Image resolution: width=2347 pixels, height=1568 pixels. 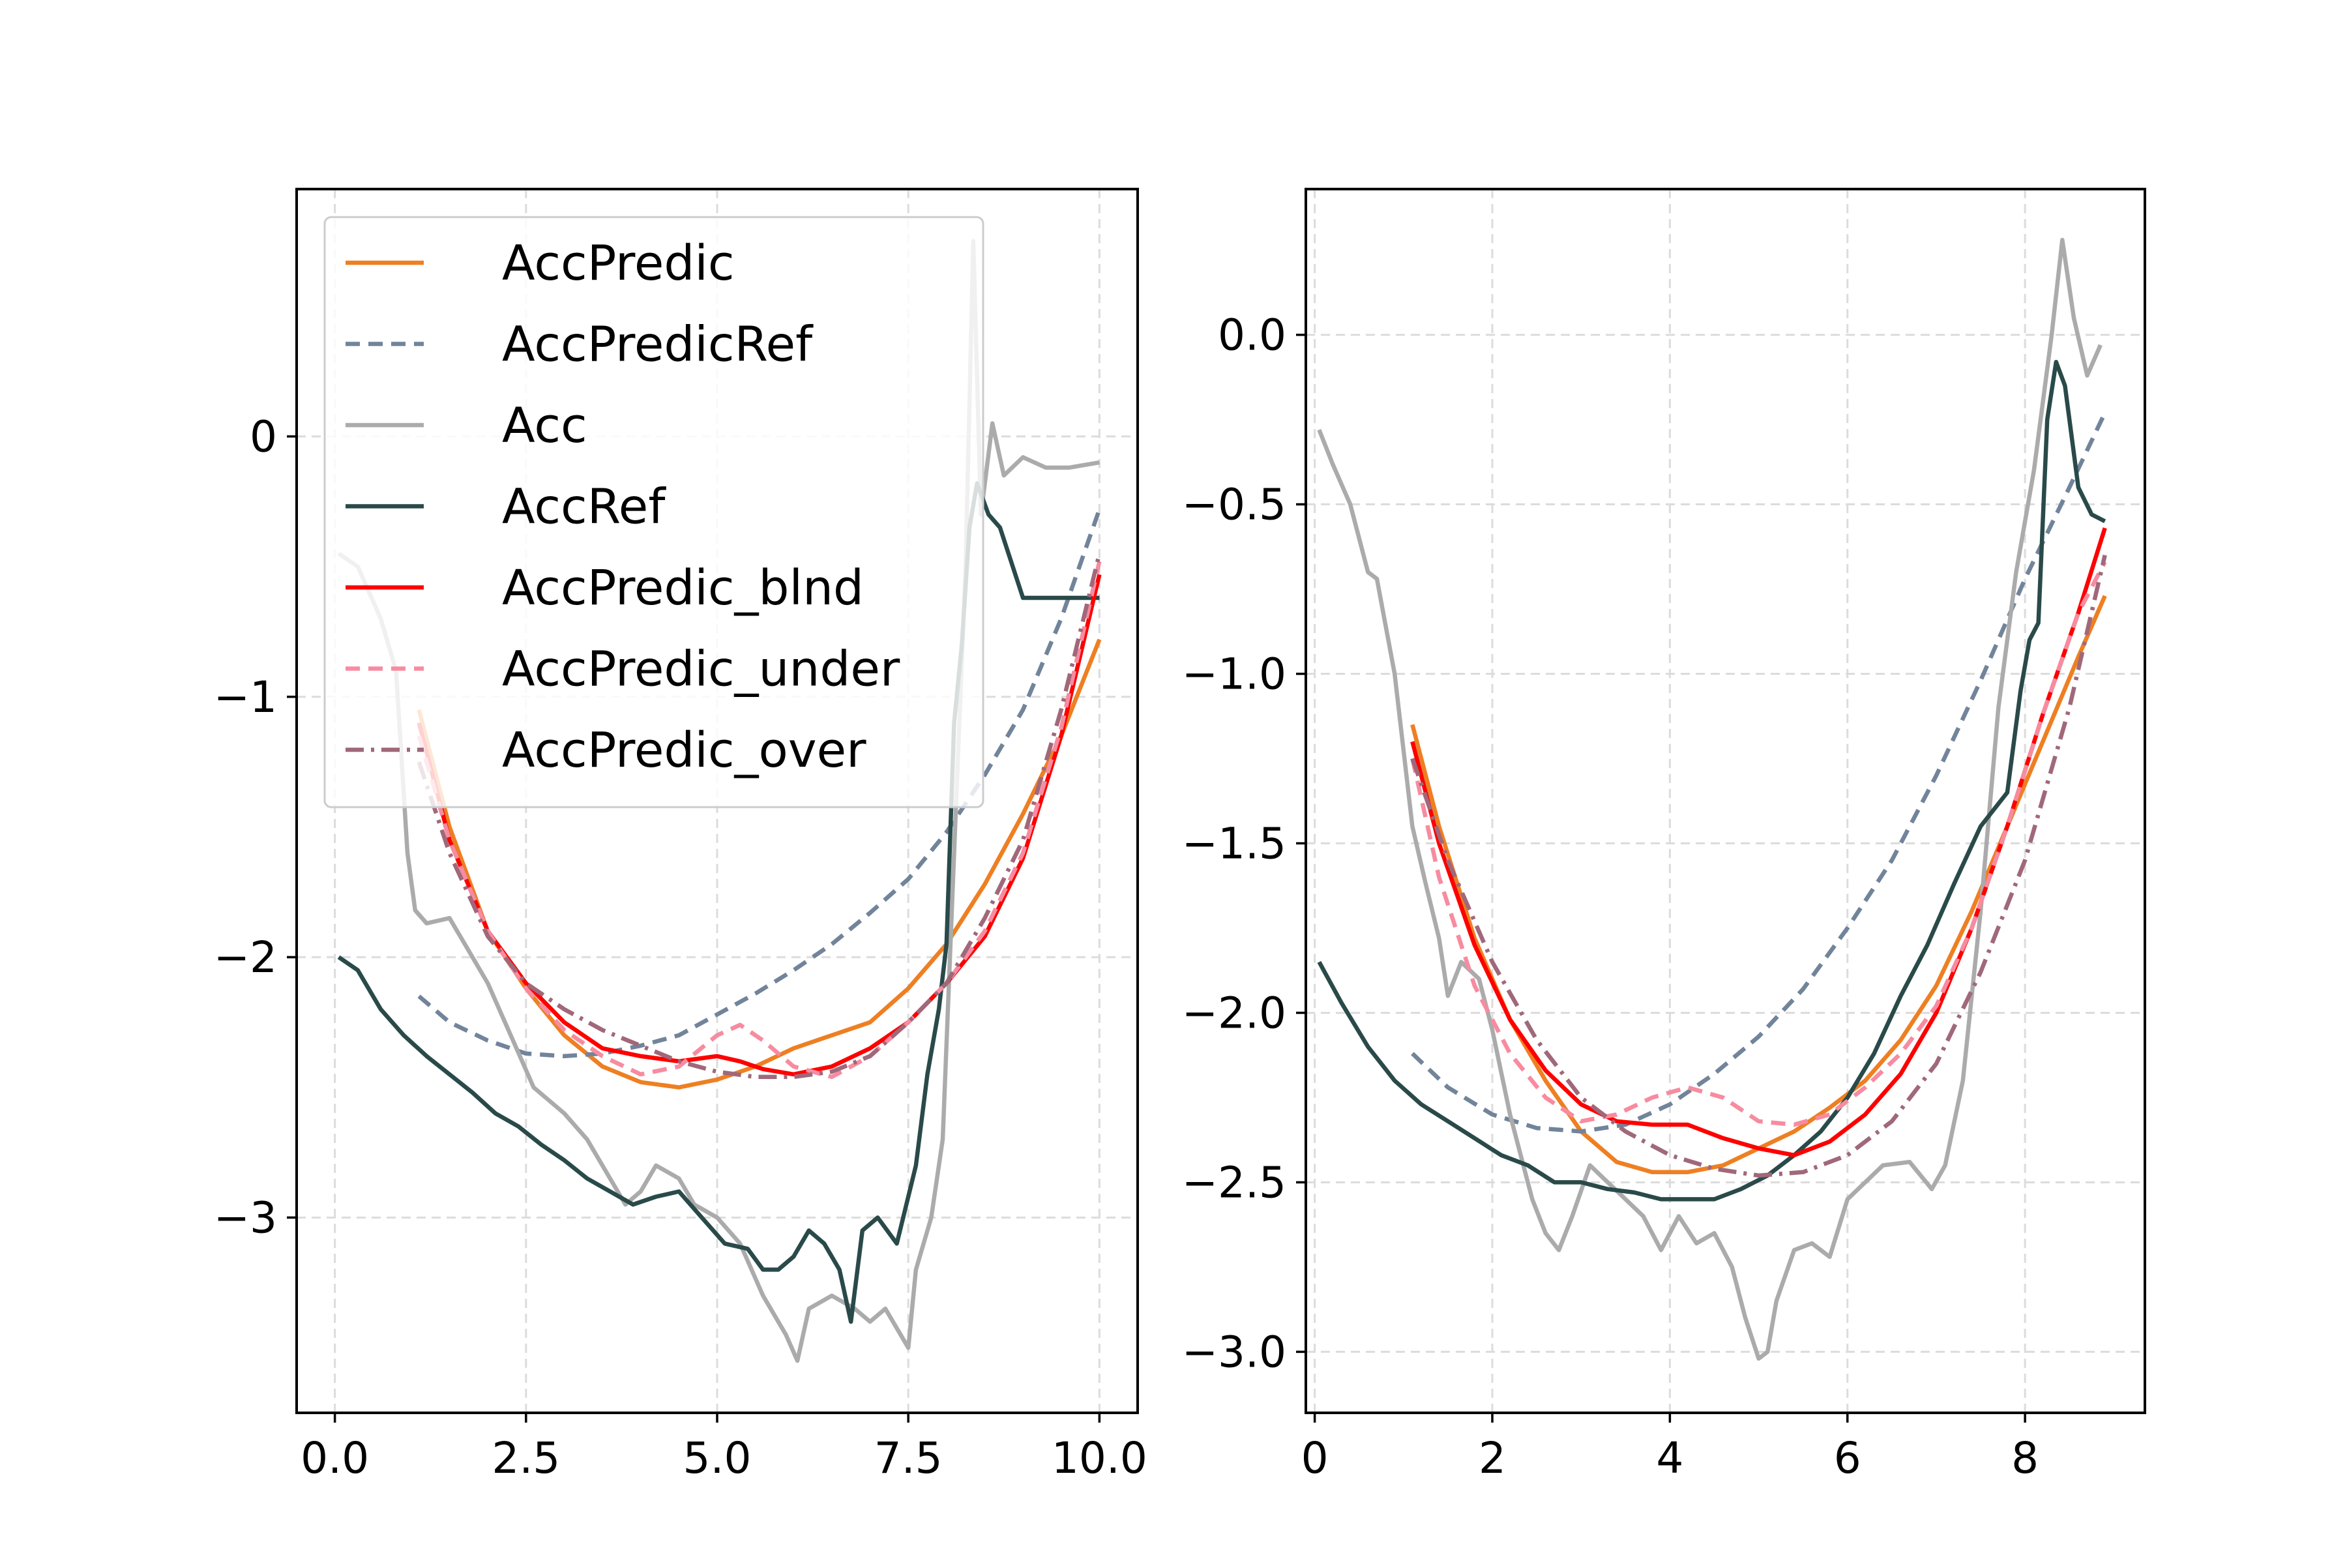 I want to click on x-tick-label: 8, so click(x=2025, y=1458).